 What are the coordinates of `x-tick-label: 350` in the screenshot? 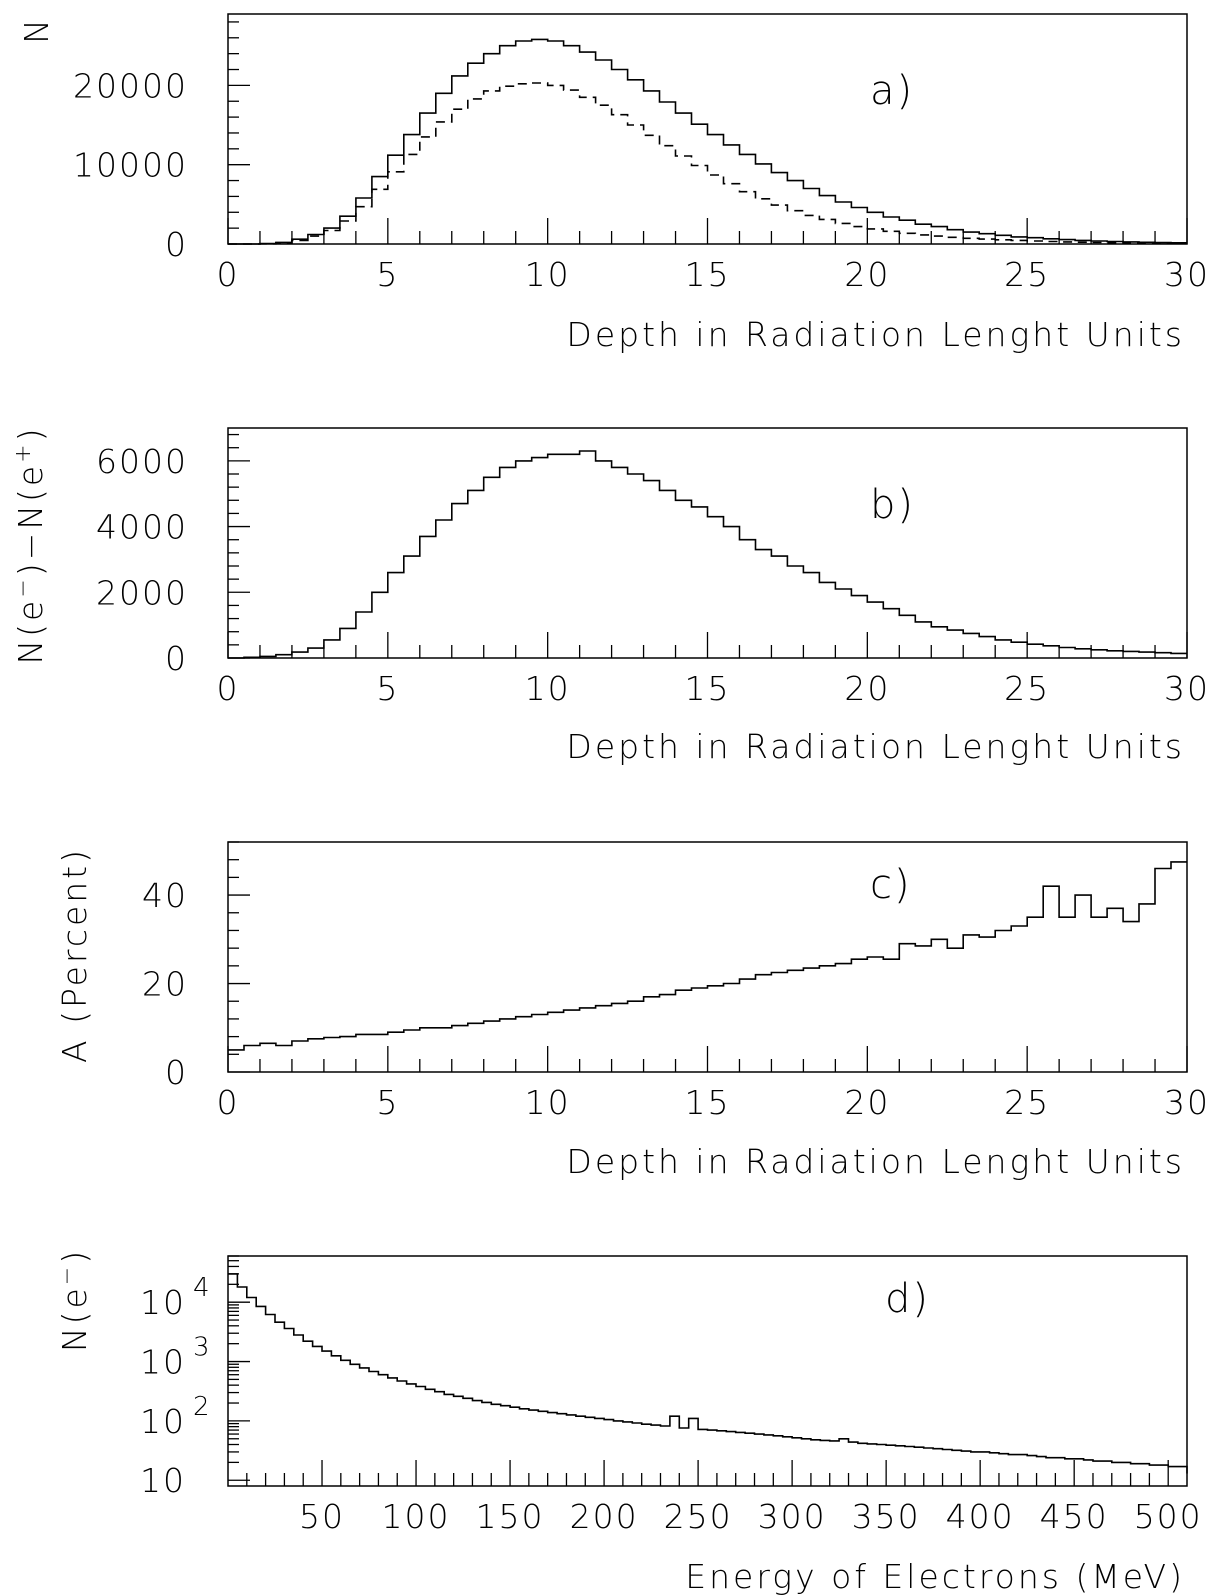 It's located at (886, 1516).